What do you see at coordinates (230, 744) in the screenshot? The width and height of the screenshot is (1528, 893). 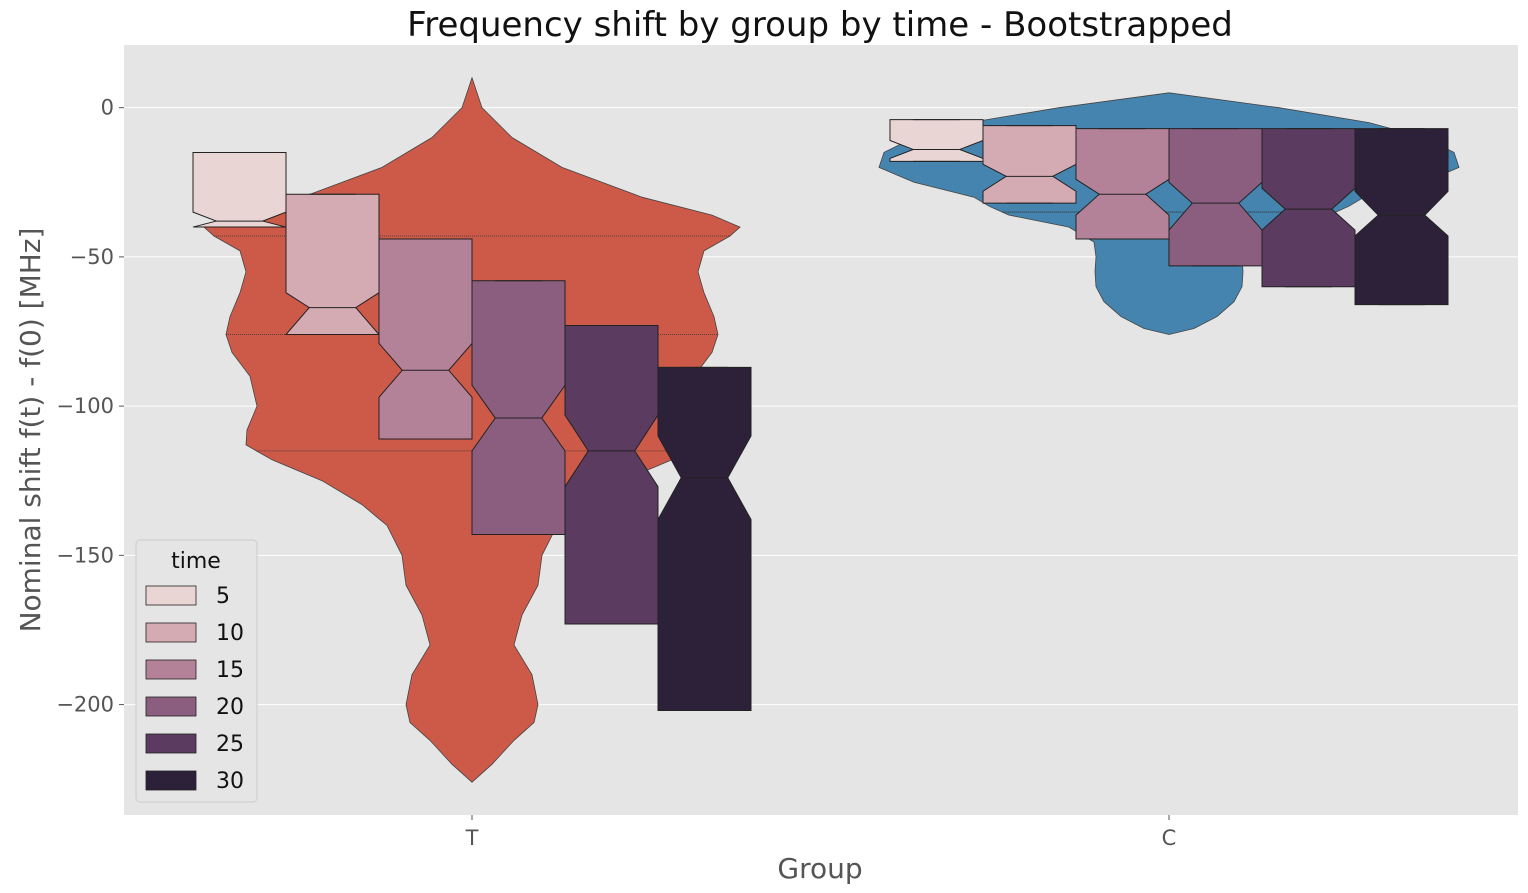 I see `legend-label: 25` at bounding box center [230, 744].